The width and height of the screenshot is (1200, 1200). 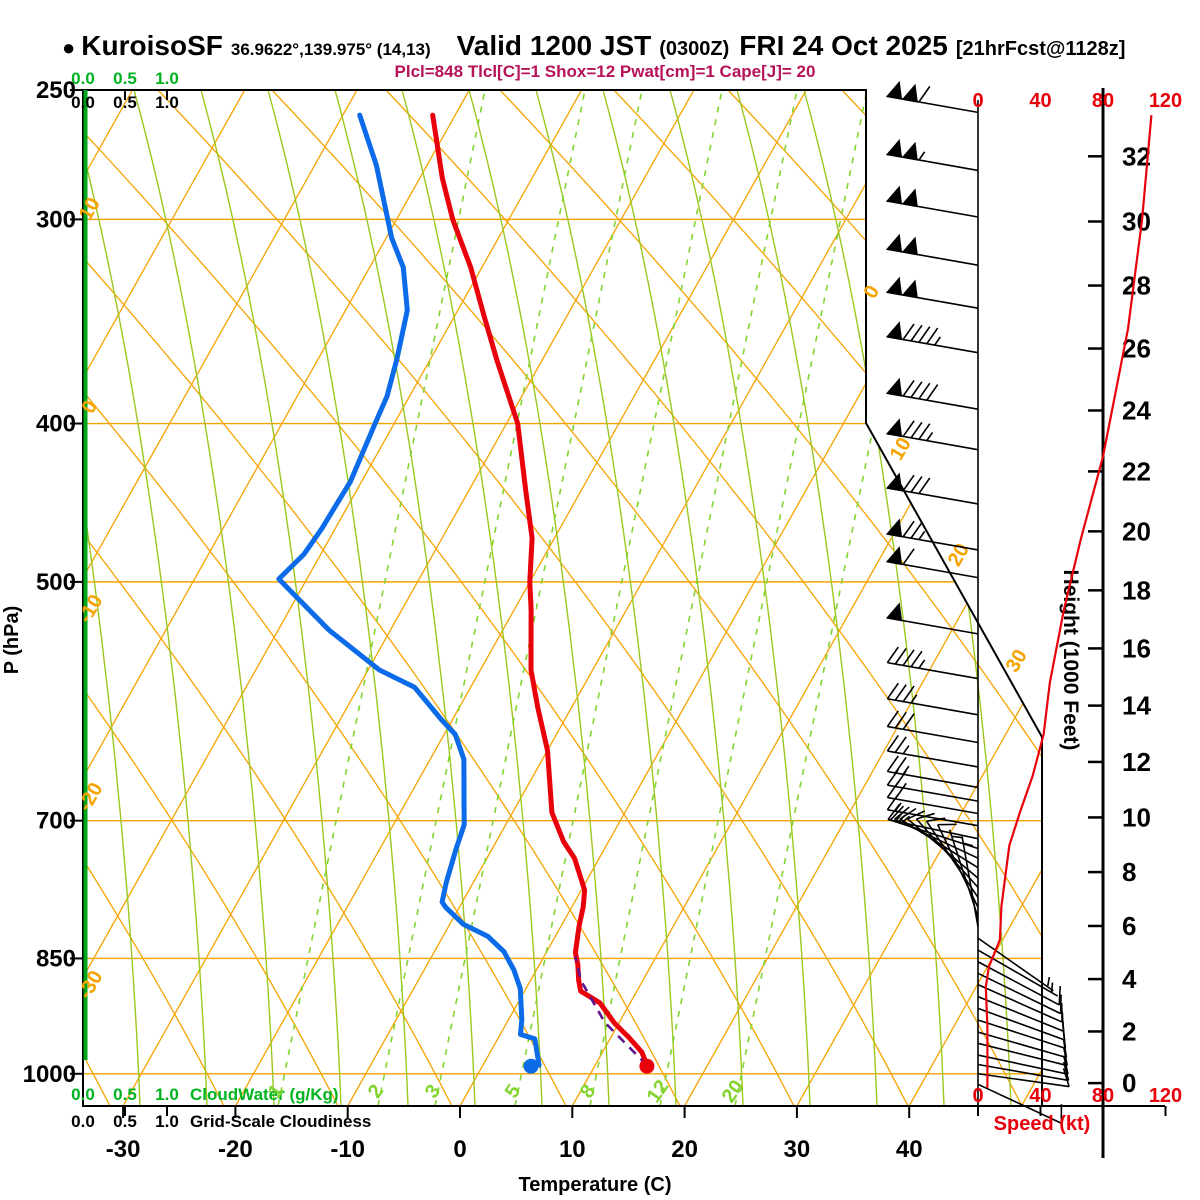 What do you see at coordinates (843, 45) in the screenshot?
I see `valid-date: FRI 24 Oct 2025` at bounding box center [843, 45].